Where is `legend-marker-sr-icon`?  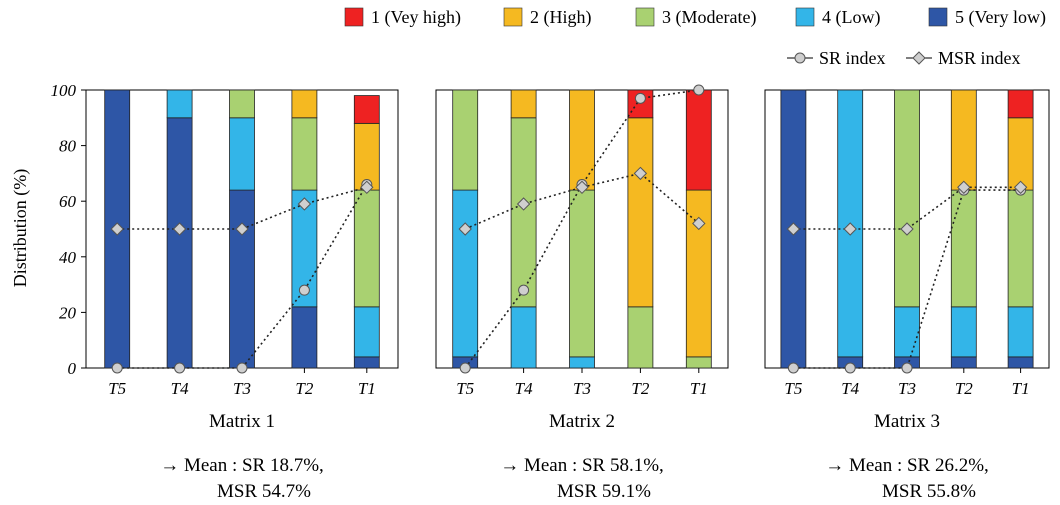 legend-marker-sr-icon is located at coordinates (800, 58).